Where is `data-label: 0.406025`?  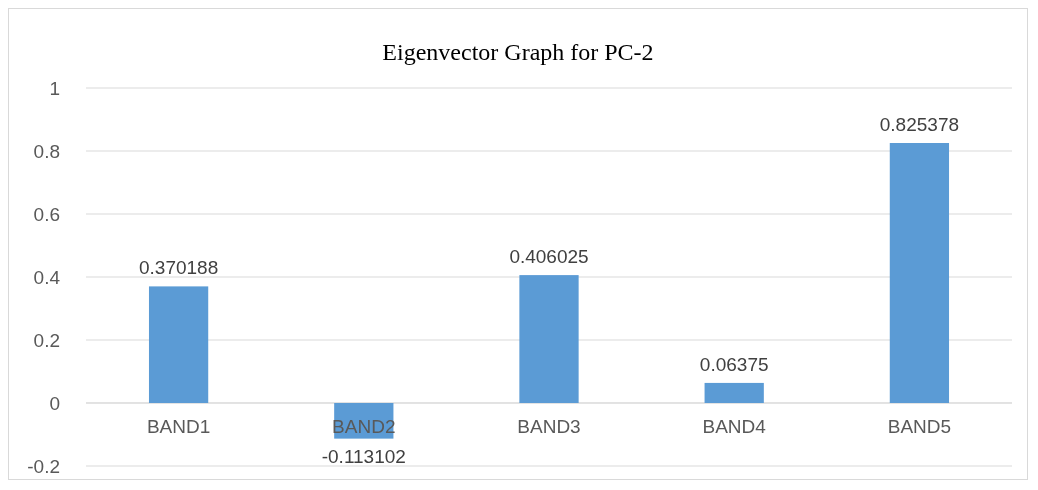 data-label: 0.406025 is located at coordinates (549, 257).